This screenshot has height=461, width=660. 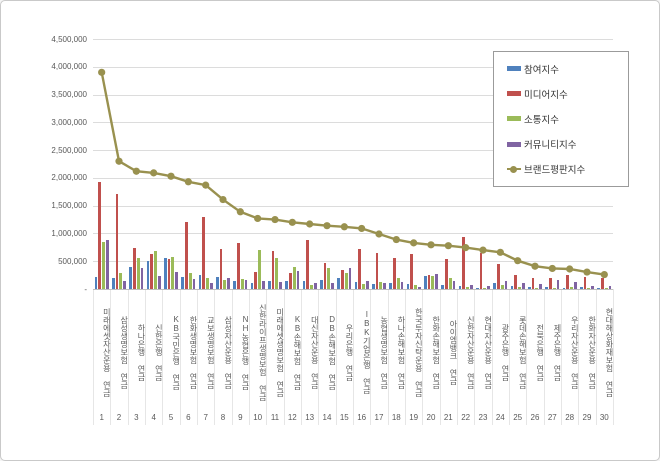 What do you see at coordinates (535, 417) in the screenshot?
I see `category-rank-label: 26` at bounding box center [535, 417].